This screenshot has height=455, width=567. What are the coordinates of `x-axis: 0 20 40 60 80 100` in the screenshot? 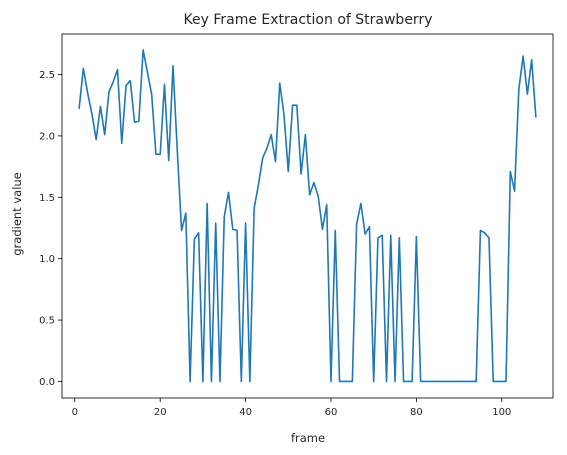 It's located at (291, 408).